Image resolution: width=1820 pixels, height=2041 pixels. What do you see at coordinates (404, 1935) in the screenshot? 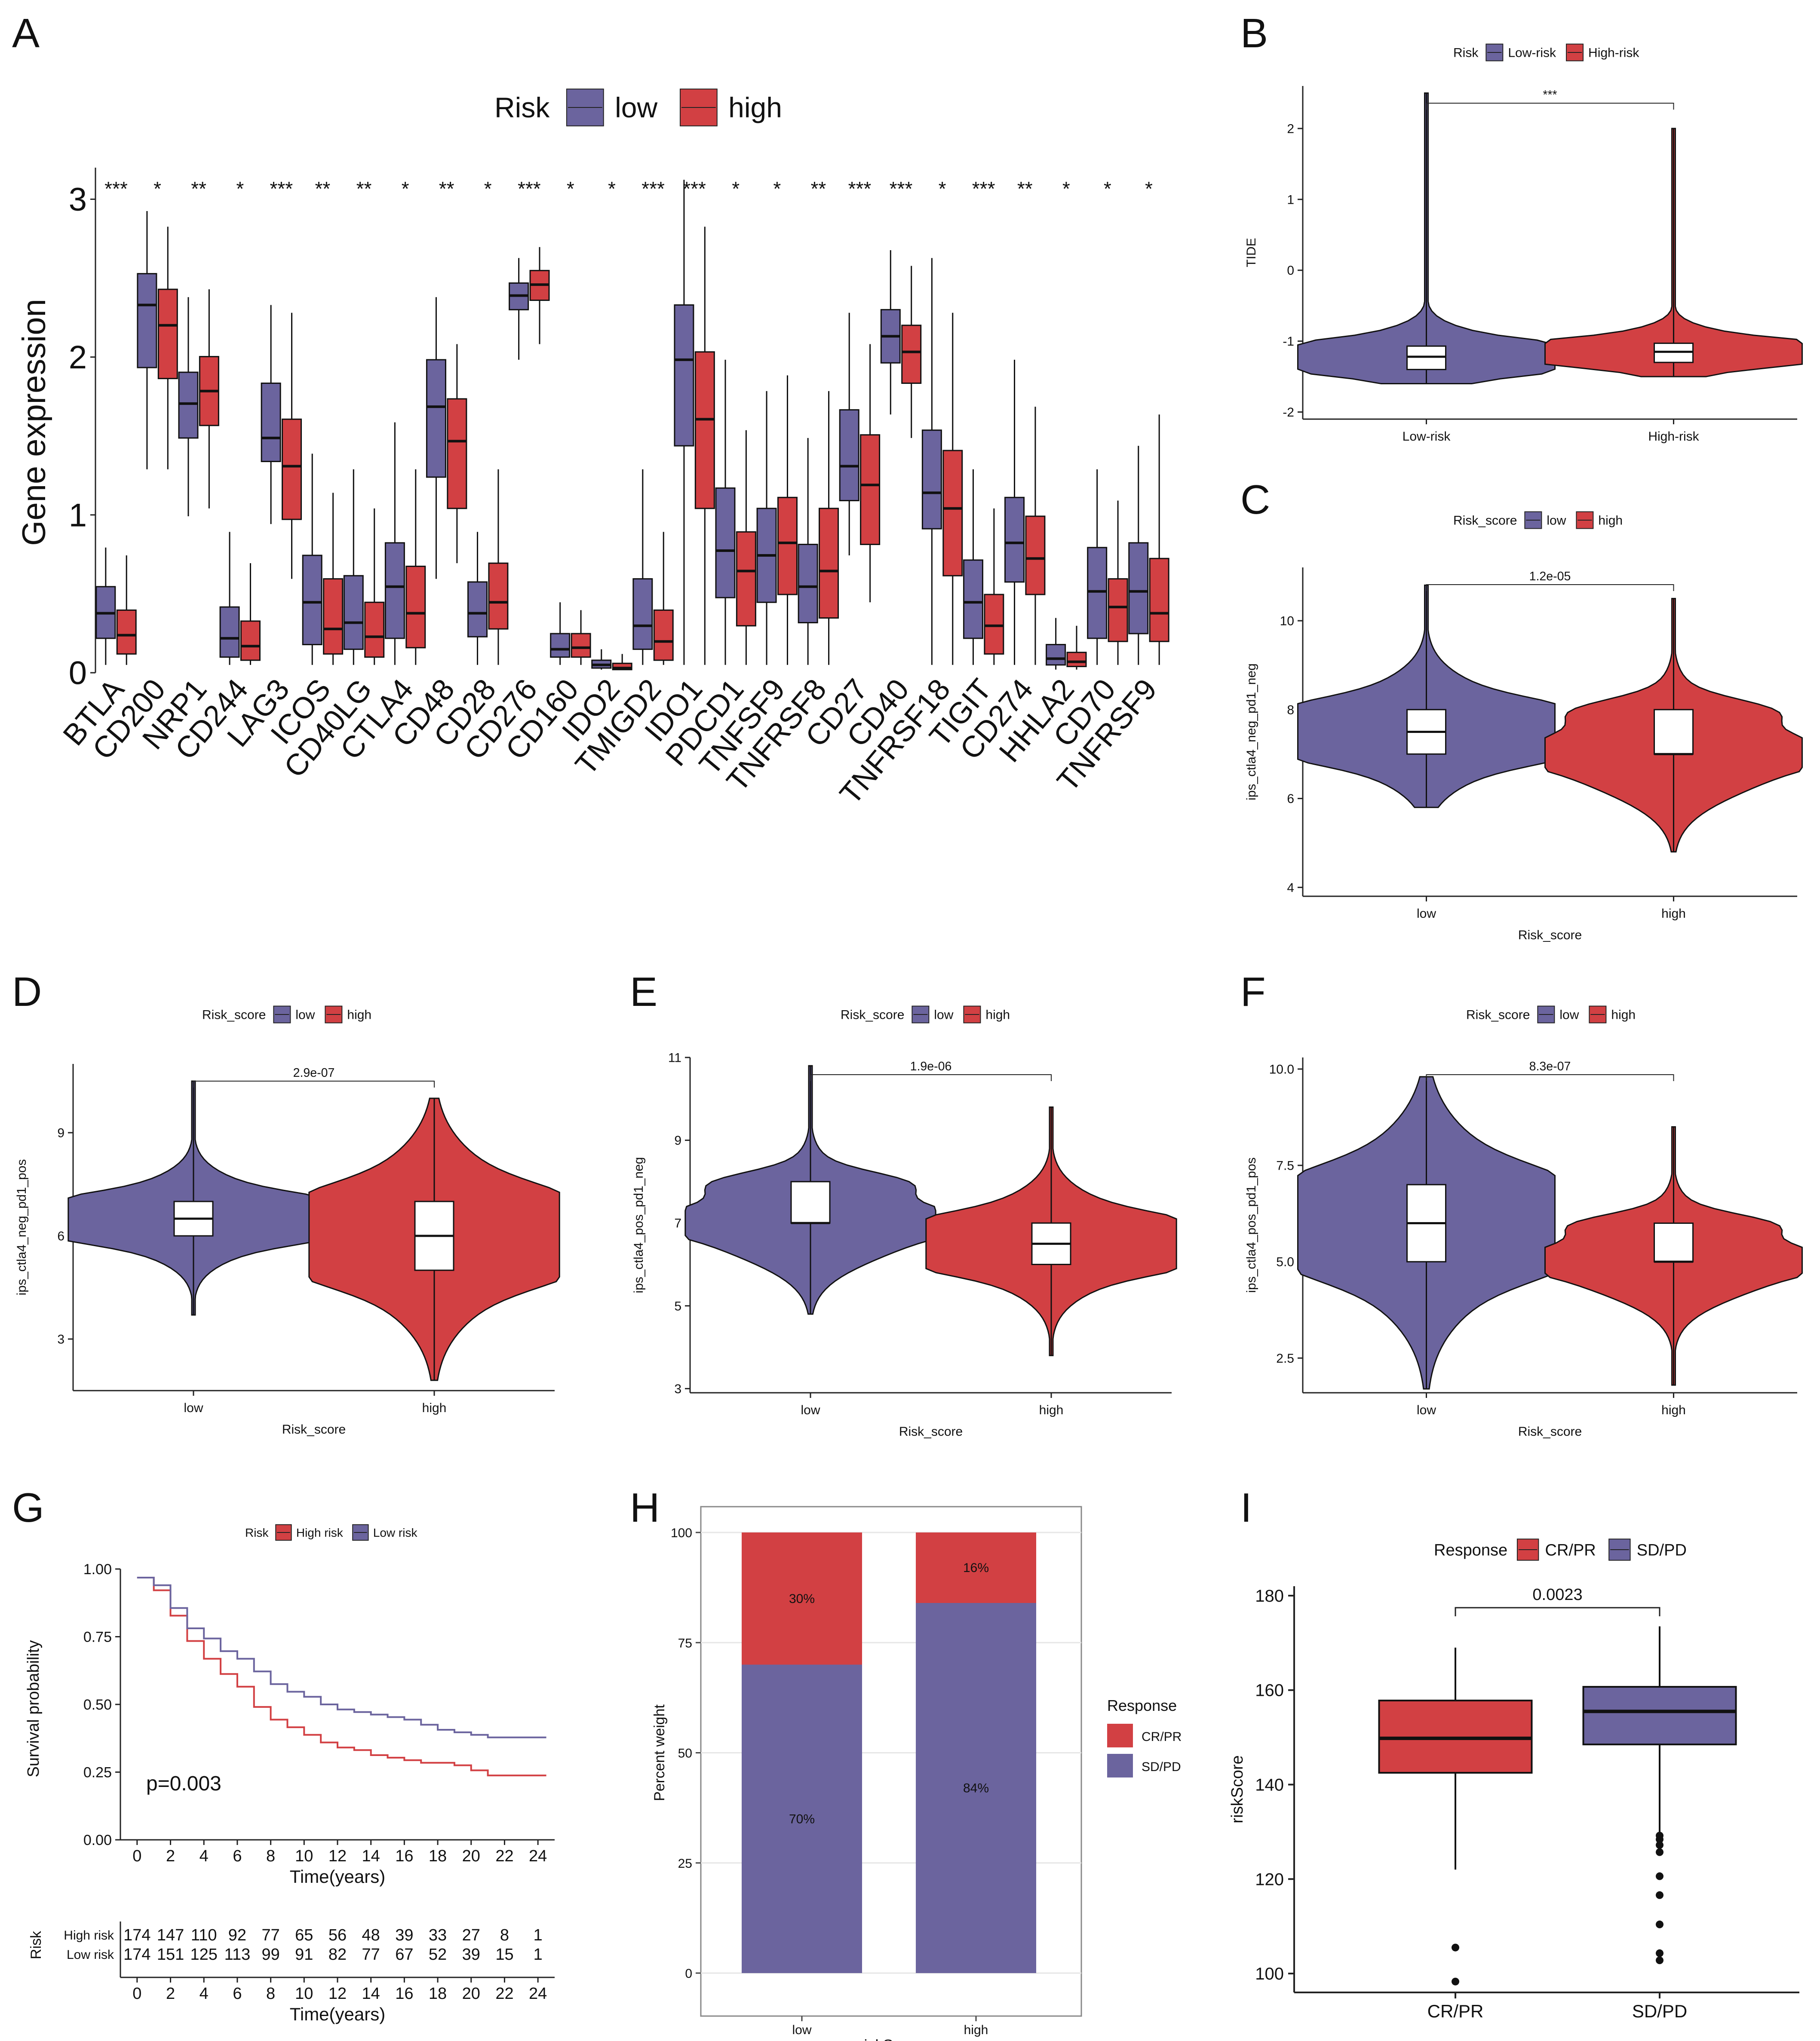
I see `g-table-value: 39` at bounding box center [404, 1935].